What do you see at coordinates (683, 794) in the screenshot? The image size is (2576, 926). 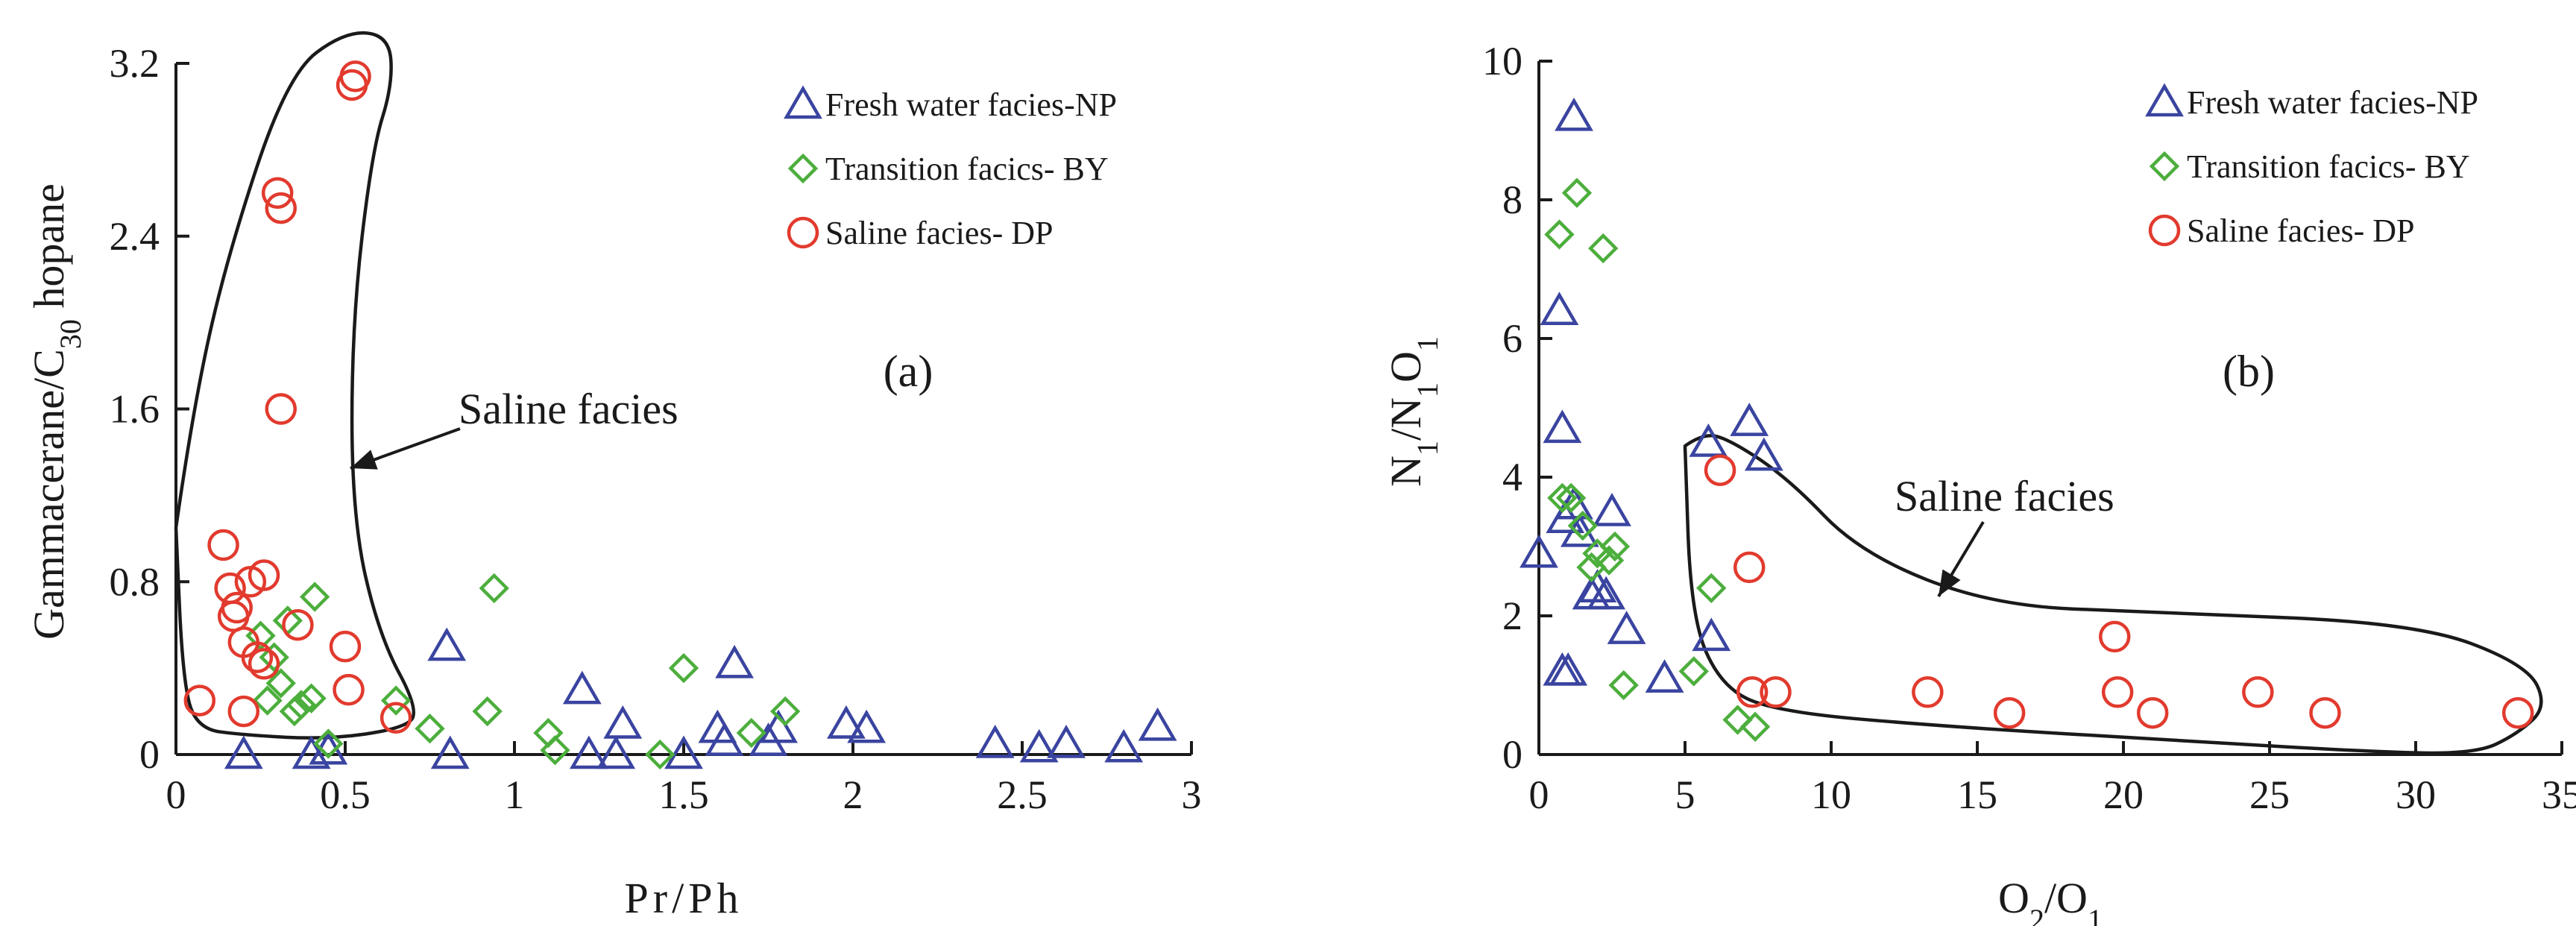 I see `x-tick-label: 1.5` at bounding box center [683, 794].